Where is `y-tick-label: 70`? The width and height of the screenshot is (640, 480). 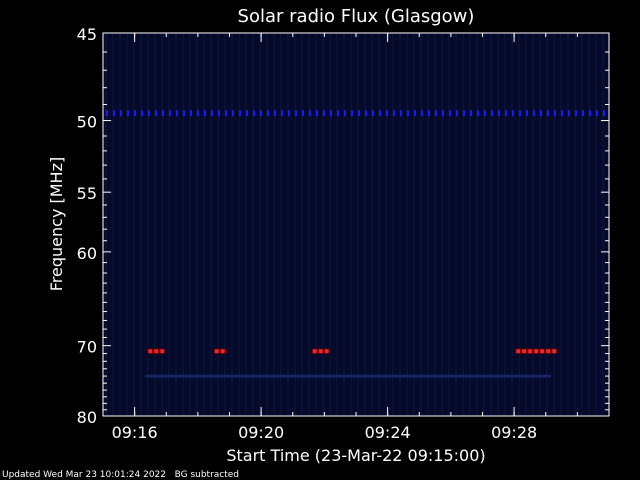
y-tick-label: 70 is located at coordinates (87, 347).